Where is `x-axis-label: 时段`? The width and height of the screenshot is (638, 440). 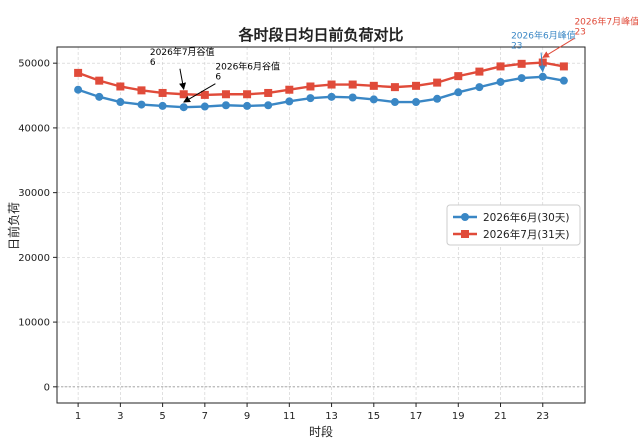
x-axis-label: 时段 is located at coordinates (321, 431).